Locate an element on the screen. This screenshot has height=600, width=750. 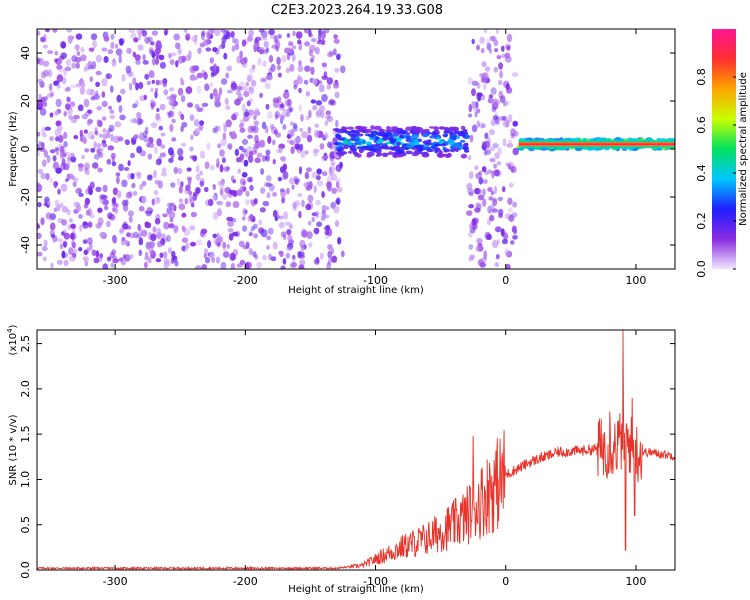
heatmap-region is located at coordinates (492, 149).